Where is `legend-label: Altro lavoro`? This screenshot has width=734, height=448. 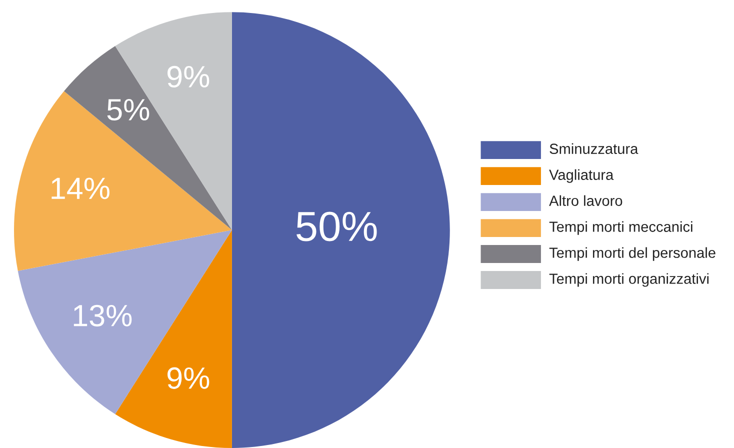
legend-label: Altro lavoro is located at coordinates (585, 200).